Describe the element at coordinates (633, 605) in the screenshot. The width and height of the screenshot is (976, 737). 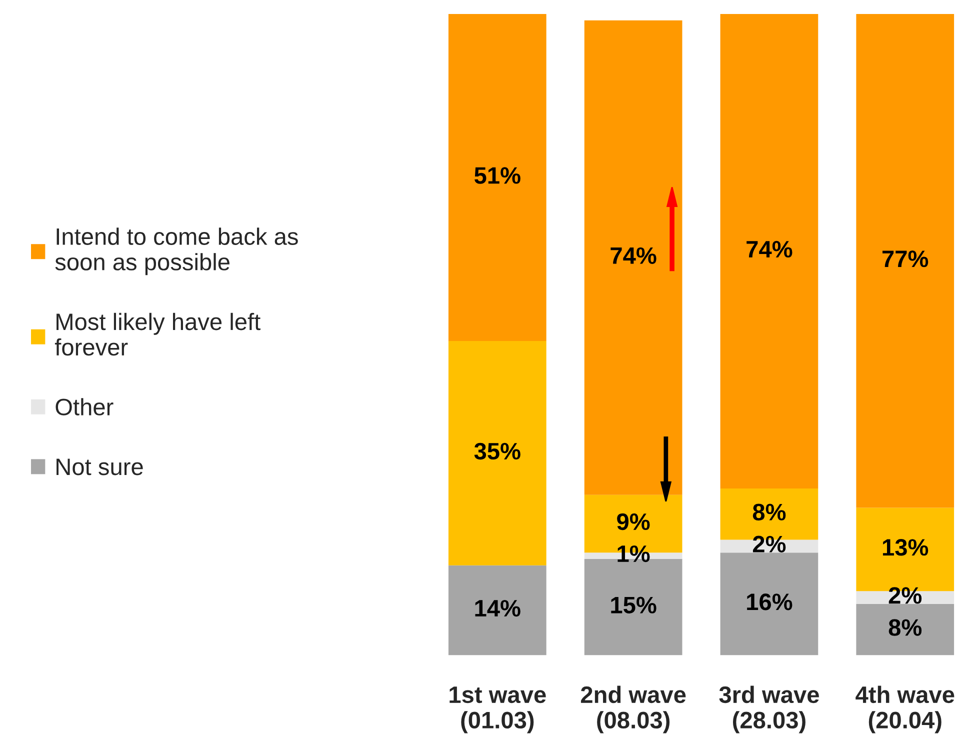
I see `data-label: 15%` at that location.